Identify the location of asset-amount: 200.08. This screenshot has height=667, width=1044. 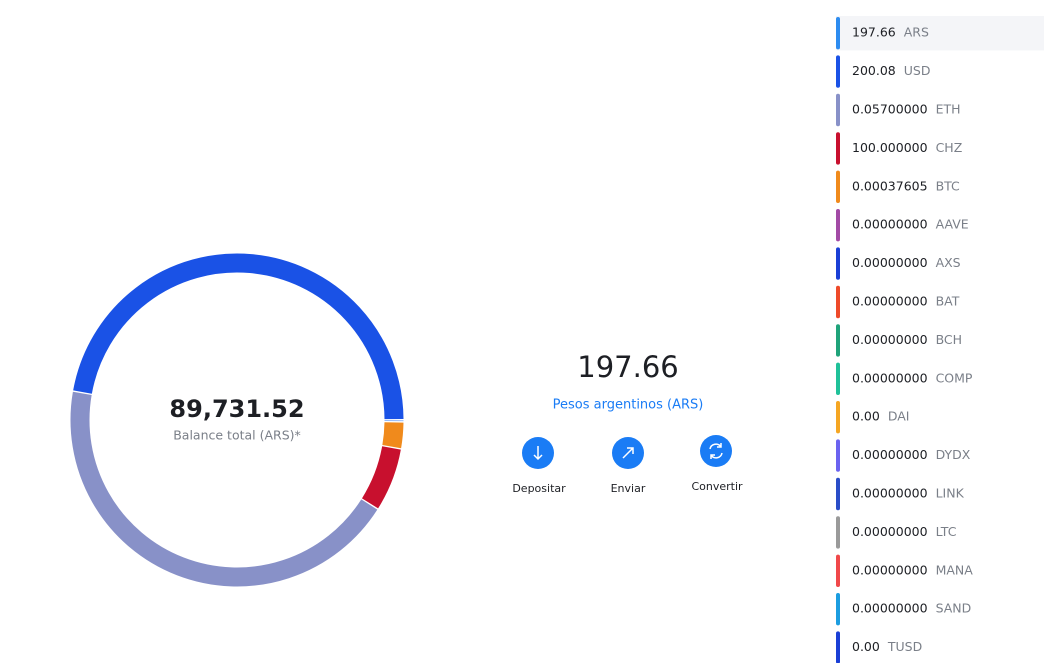
(874, 70).